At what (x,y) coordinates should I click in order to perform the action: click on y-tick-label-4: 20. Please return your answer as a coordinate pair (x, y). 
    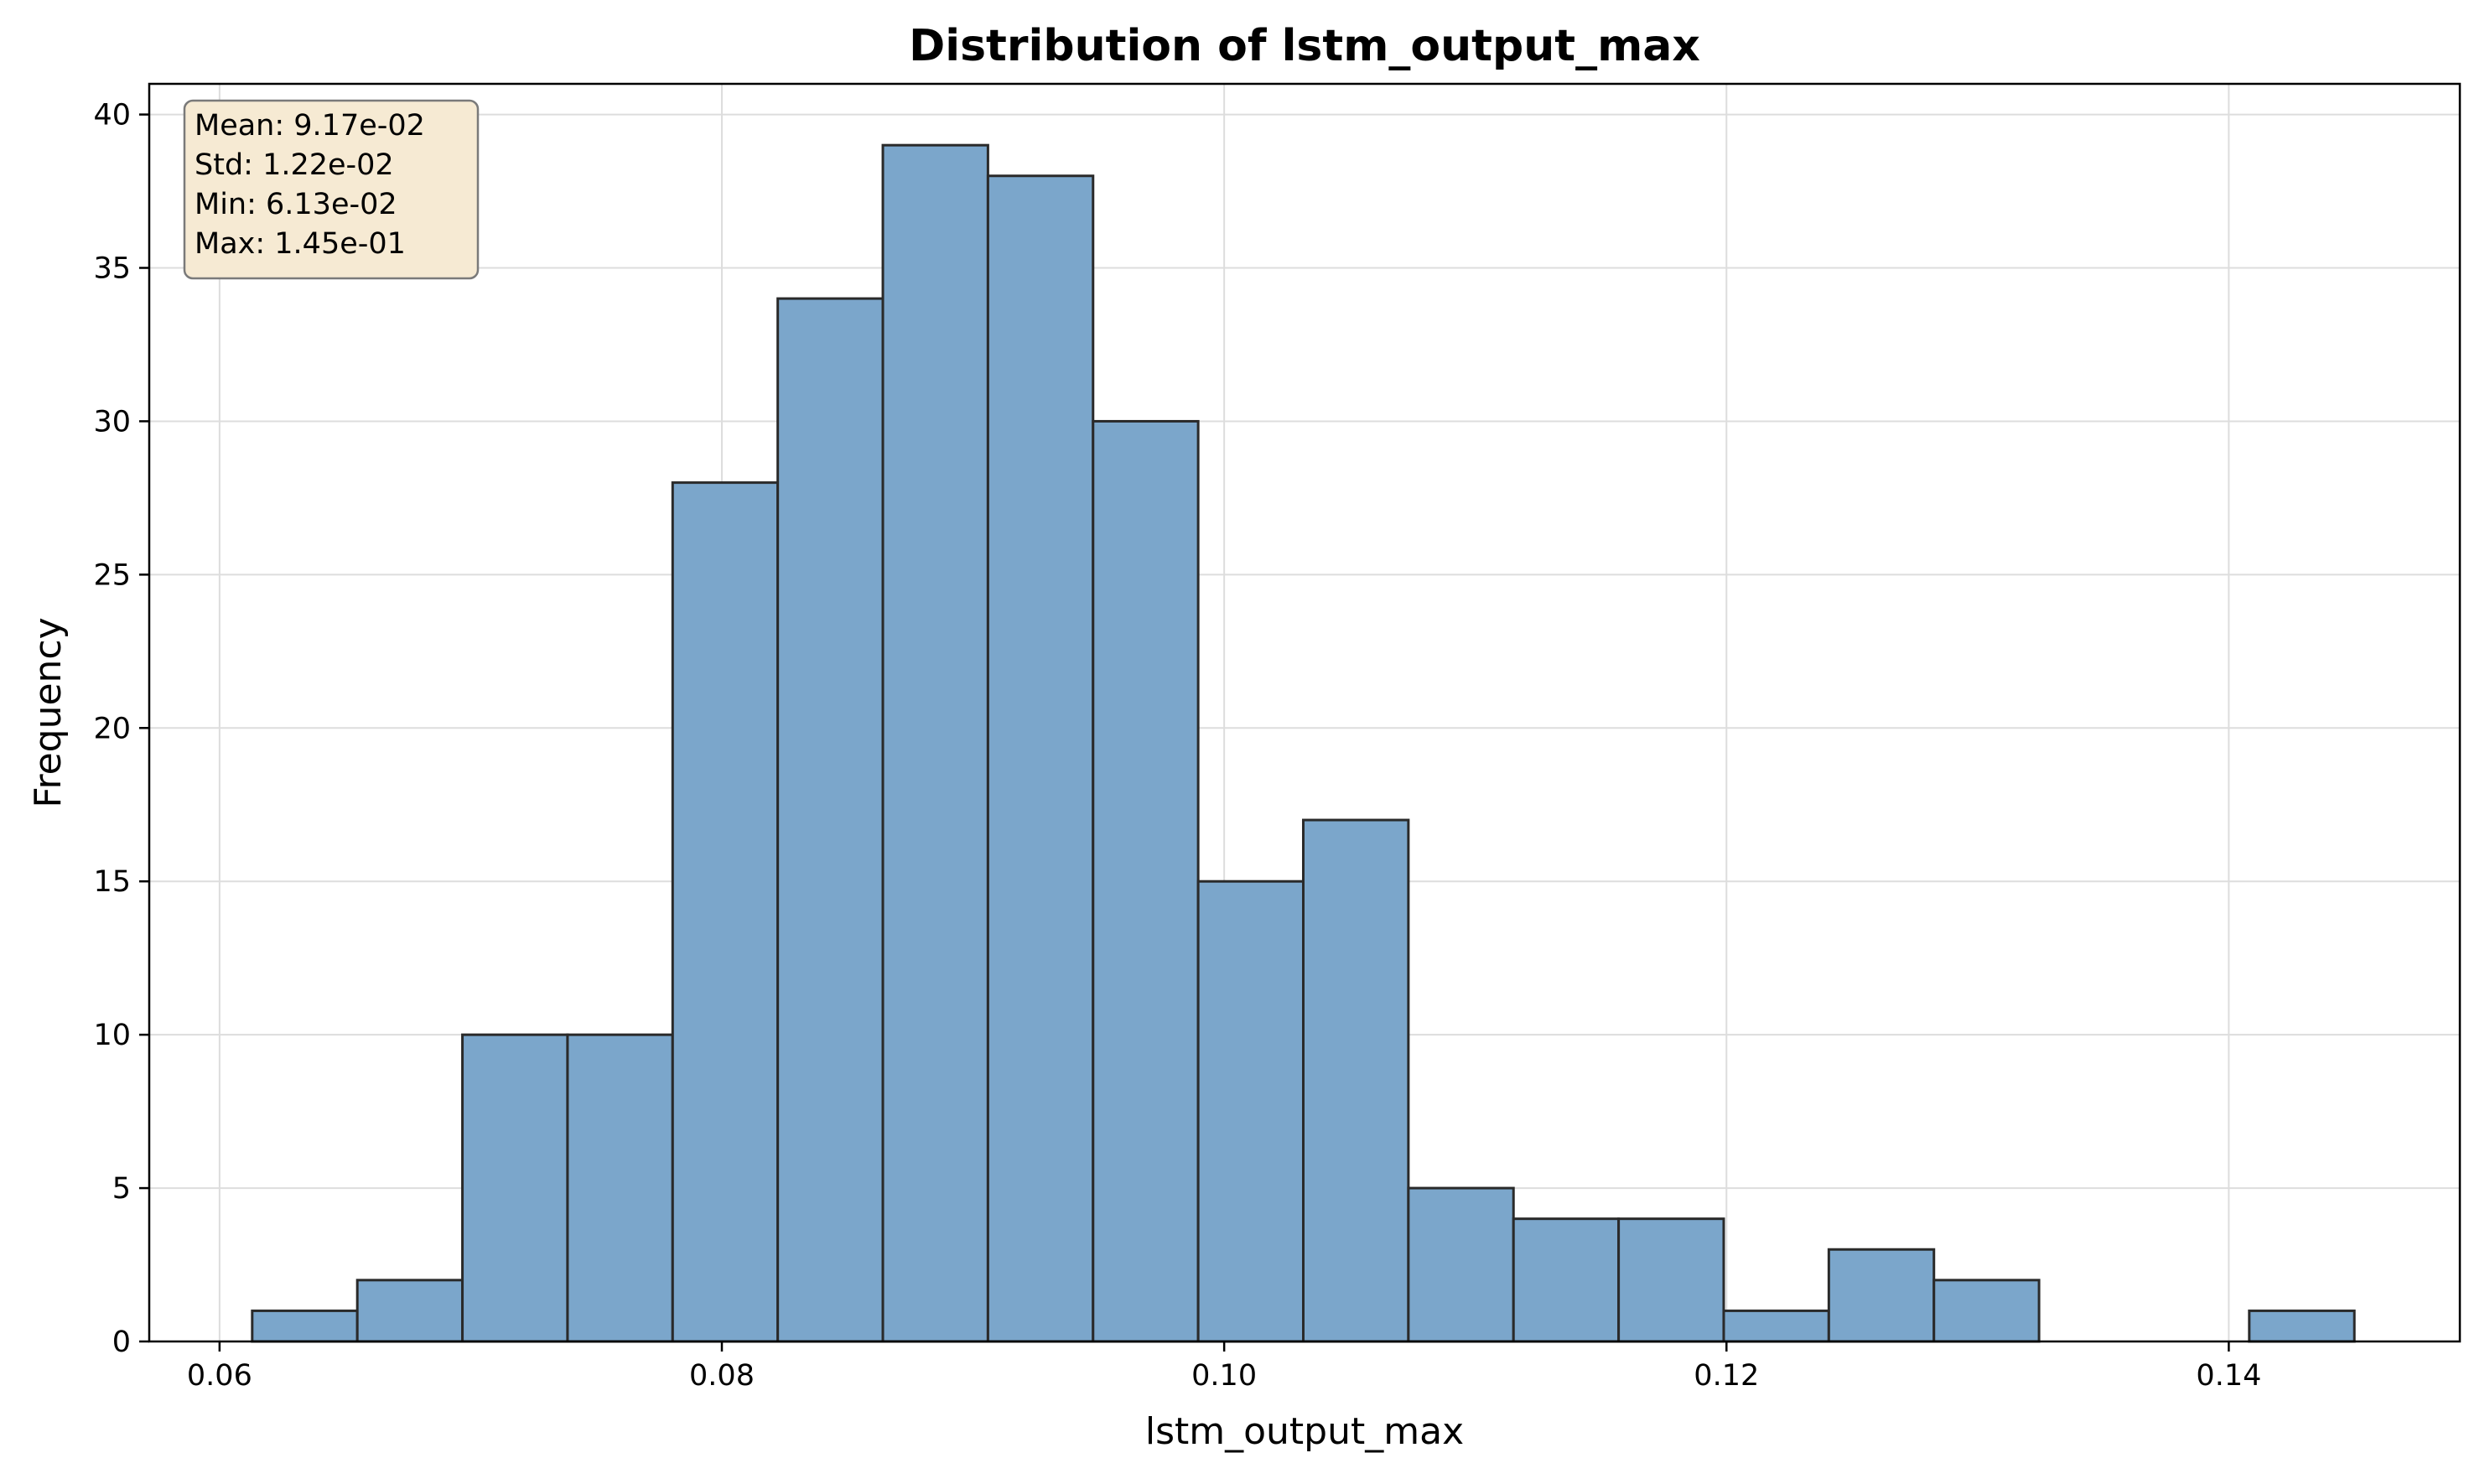
    Looking at the image, I should click on (112, 728).